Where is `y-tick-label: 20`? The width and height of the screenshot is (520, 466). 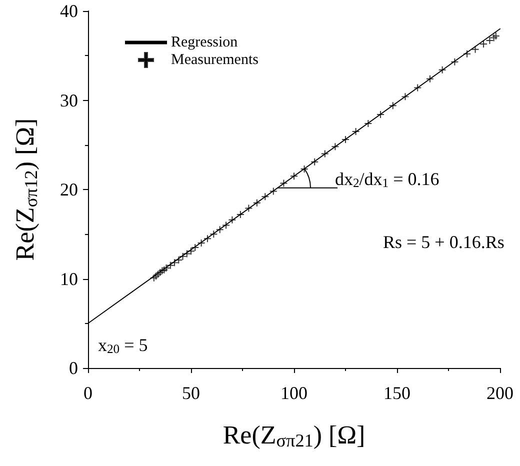
y-tick-label: 20 is located at coordinates (69, 190).